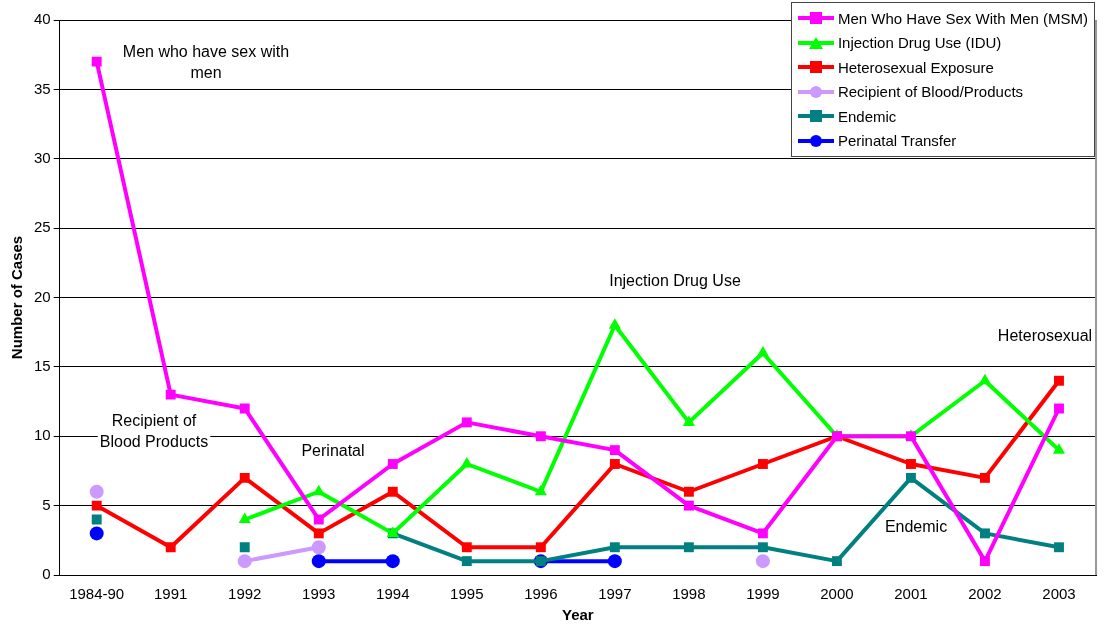 This screenshot has height=625, width=1108. What do you see at coordinates (867, 116) in the screenshot?
I see `legend-label: Endemic` at bounding box center [867, 116].